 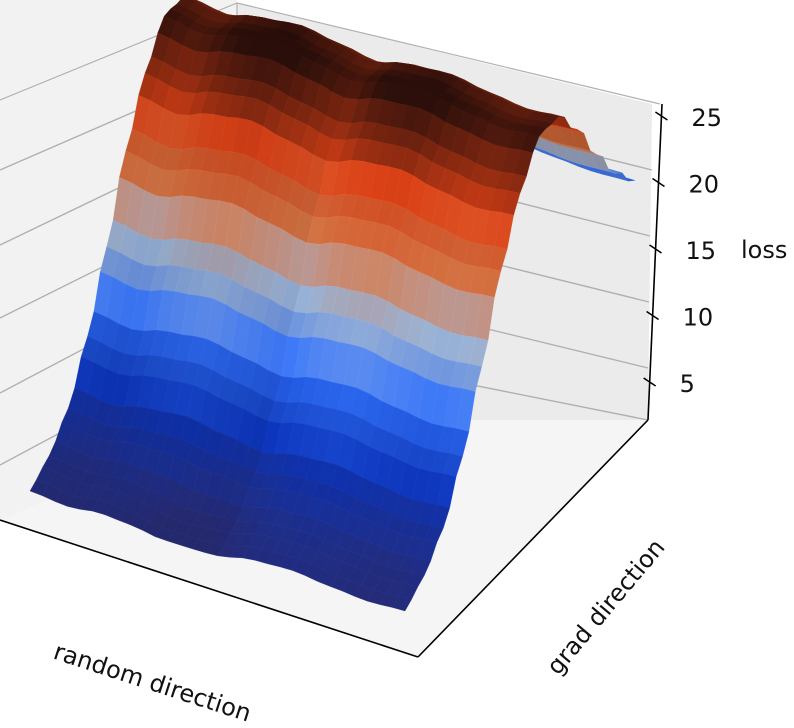 What do you see at coordinates (448, 53) in the screenshot?
I see `gridline` at bounding box center [448, 53].